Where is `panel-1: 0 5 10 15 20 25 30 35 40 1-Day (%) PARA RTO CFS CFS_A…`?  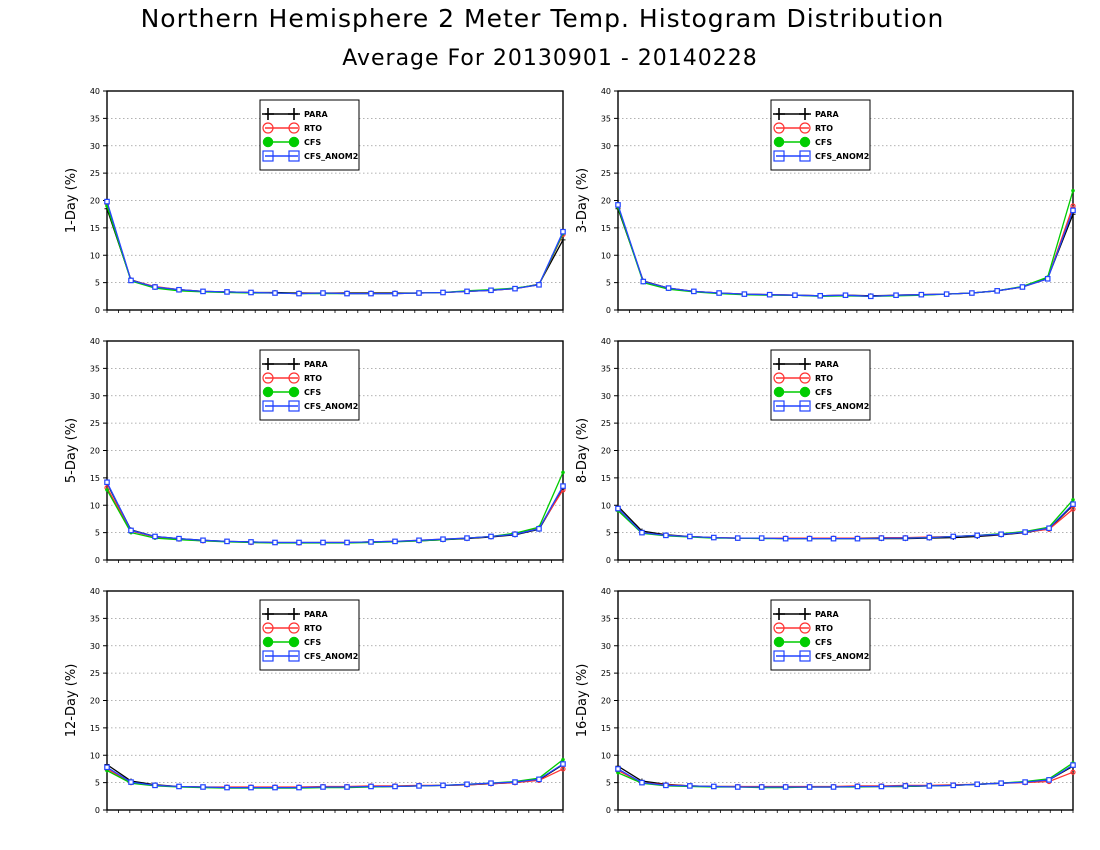
panel-1: 0 5 10 15 20 25 30 35 40 1-Day (%) PARA RTO CFS CFS_A… is located at coordinates (315, 201).